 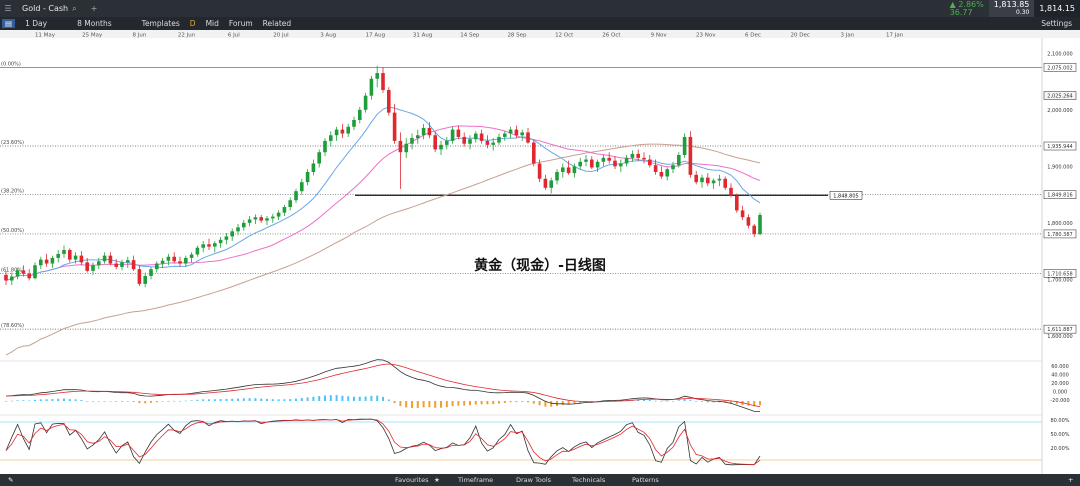 I want to click on fib-label: (50.00%), so click(x=12, y=231).